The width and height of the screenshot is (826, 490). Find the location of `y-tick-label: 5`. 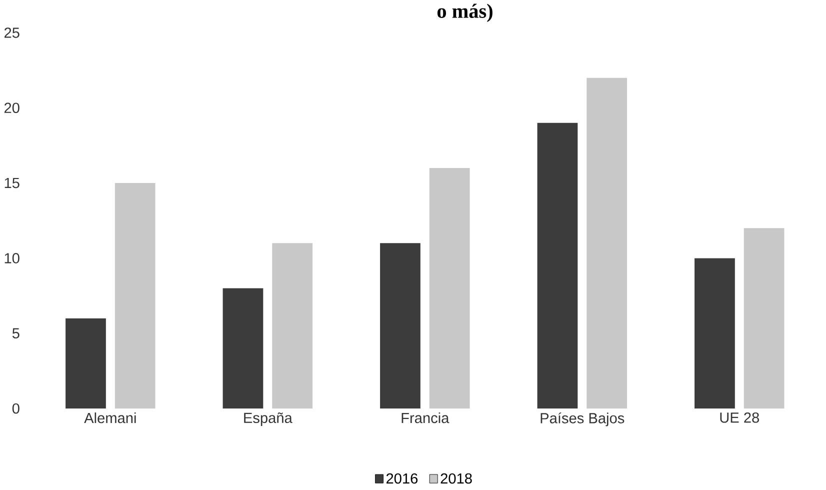

y-tick-label: 5 is located at coordinates (16, 333).